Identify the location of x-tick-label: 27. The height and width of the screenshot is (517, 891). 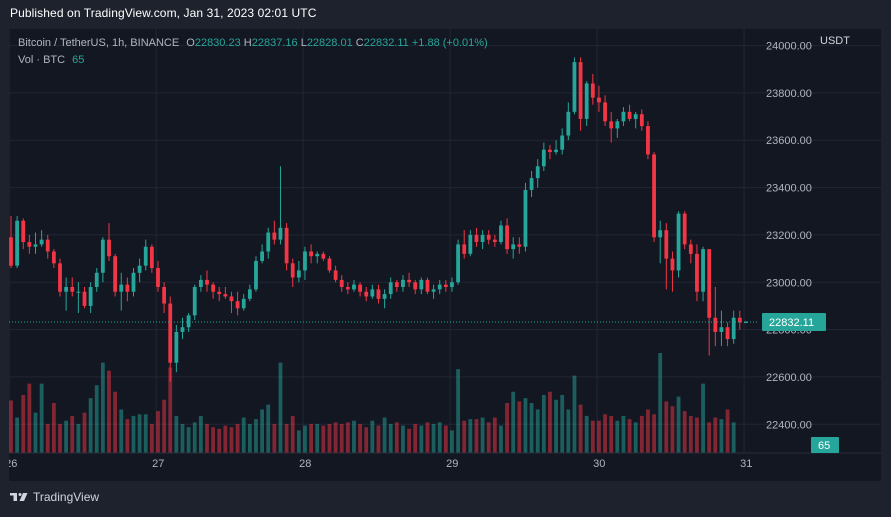
(158, 464).